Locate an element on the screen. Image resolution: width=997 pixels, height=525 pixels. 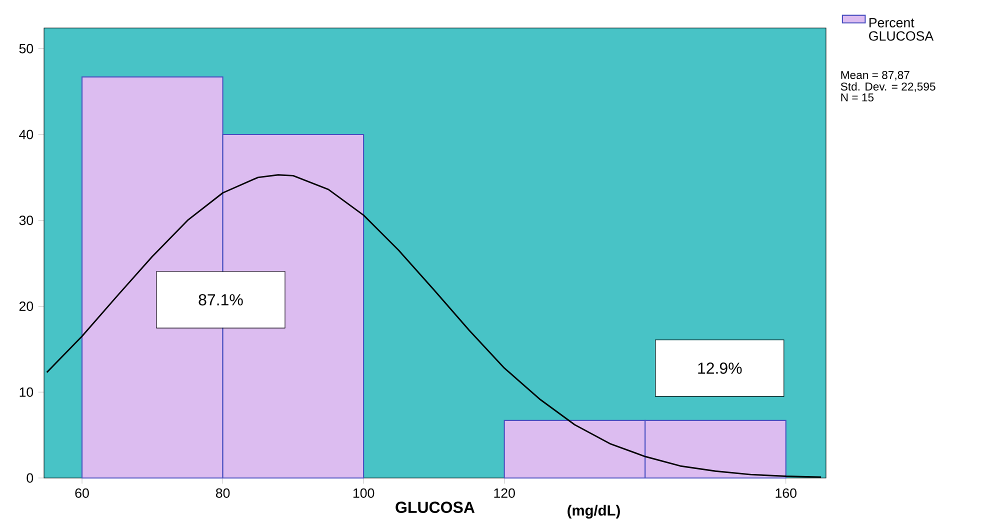
y-tick-label: 30 is located at coordinates (26, 221).